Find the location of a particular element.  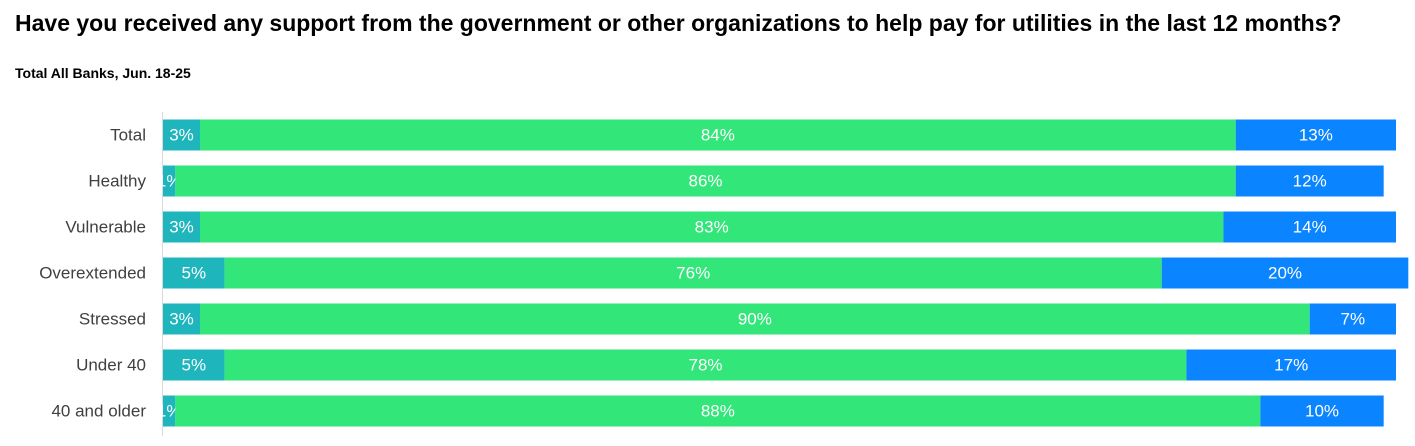

category-label: Vulnerable is located at coordinates (105, 227).